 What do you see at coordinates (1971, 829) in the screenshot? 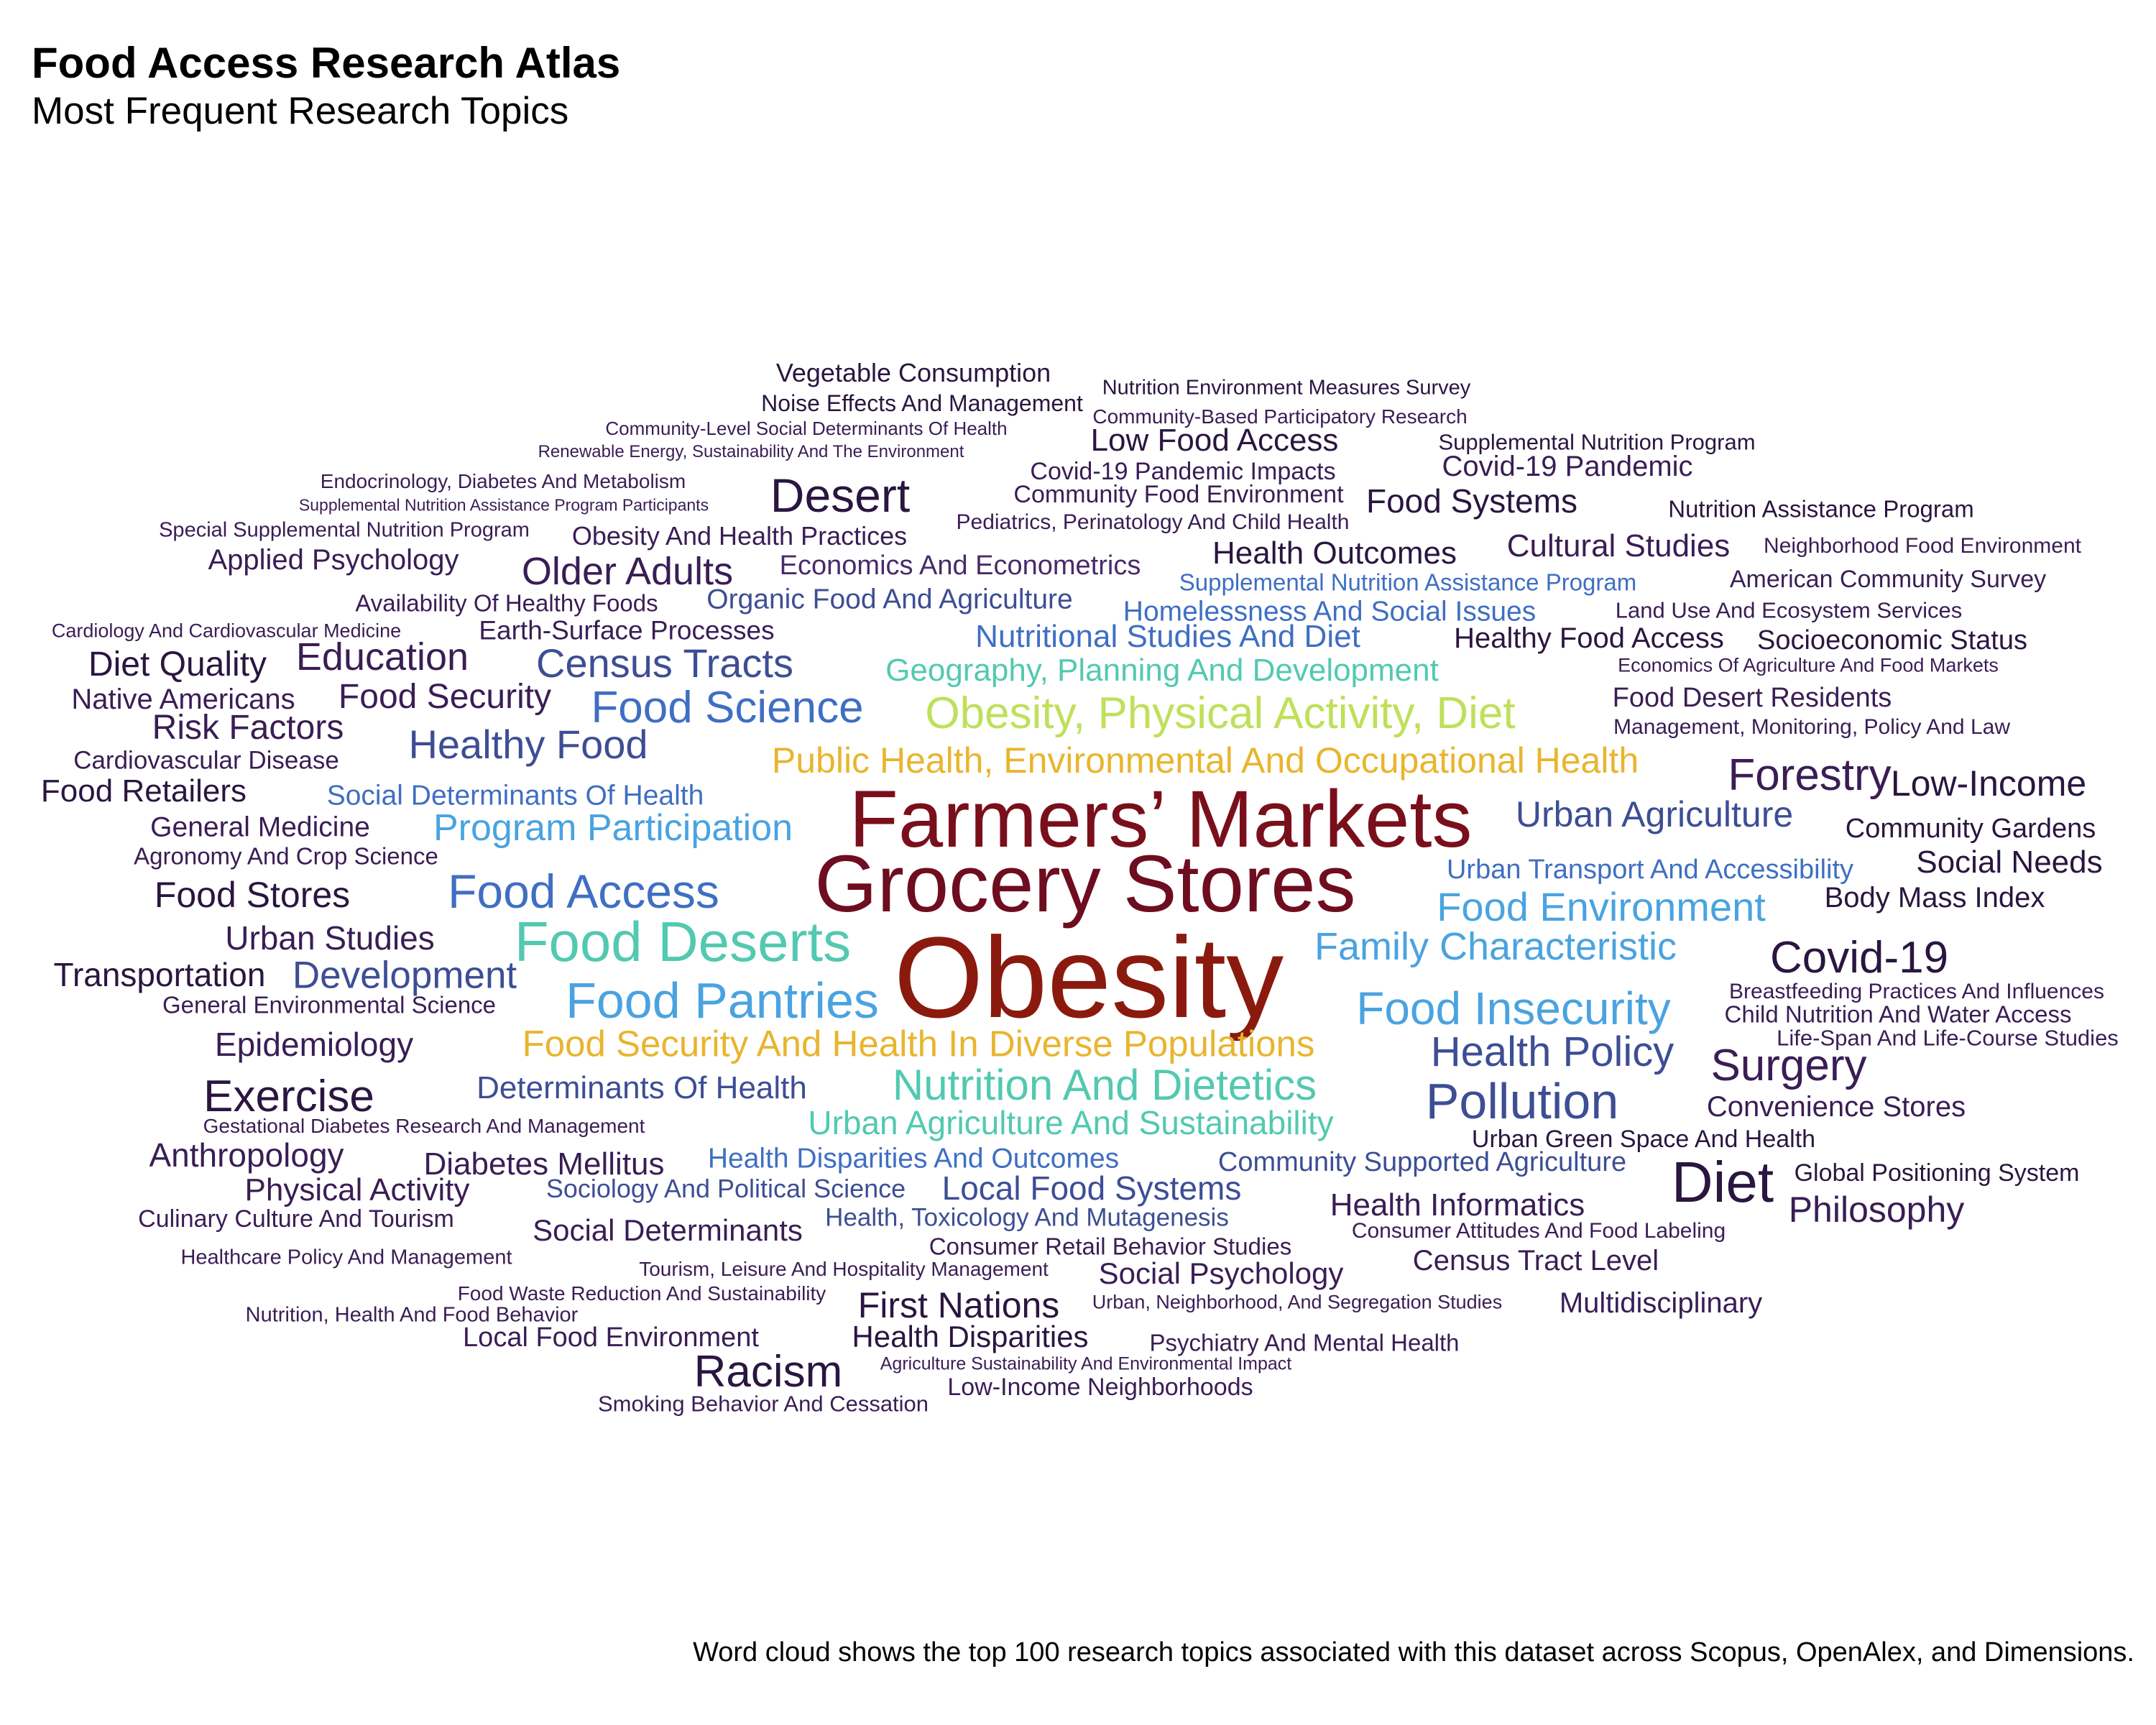
I see `word-community-gardens: Community Gardens` at bounding box center [1971, 829].